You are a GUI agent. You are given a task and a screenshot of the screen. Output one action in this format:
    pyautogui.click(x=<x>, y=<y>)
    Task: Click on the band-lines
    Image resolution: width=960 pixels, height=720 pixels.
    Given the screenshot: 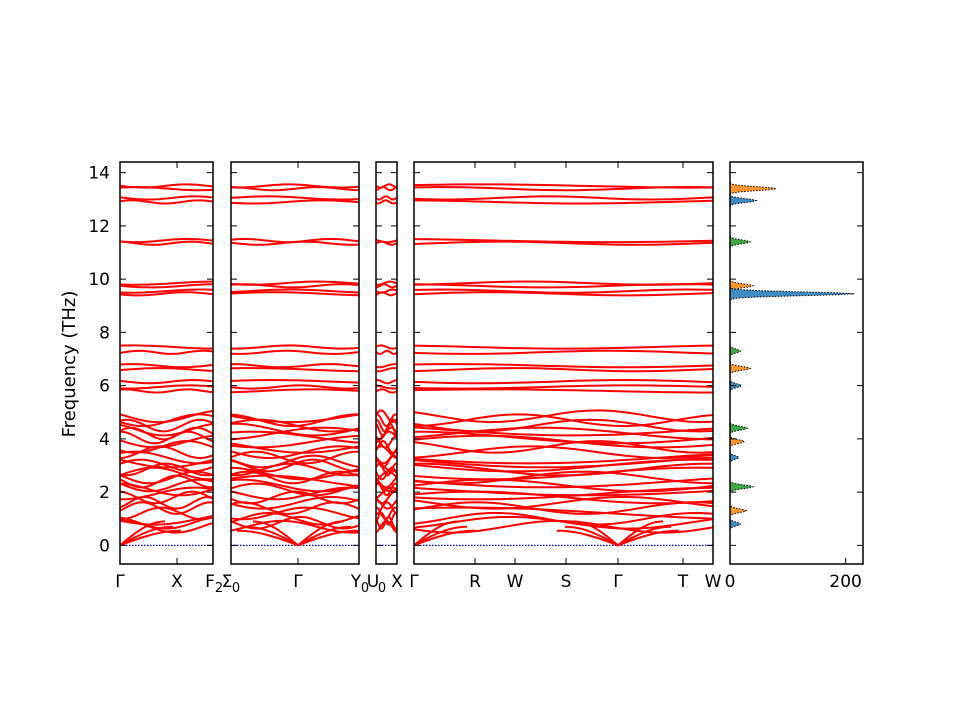 What is the action you would take?
    pyautogui.click(x=166, y=365)
    